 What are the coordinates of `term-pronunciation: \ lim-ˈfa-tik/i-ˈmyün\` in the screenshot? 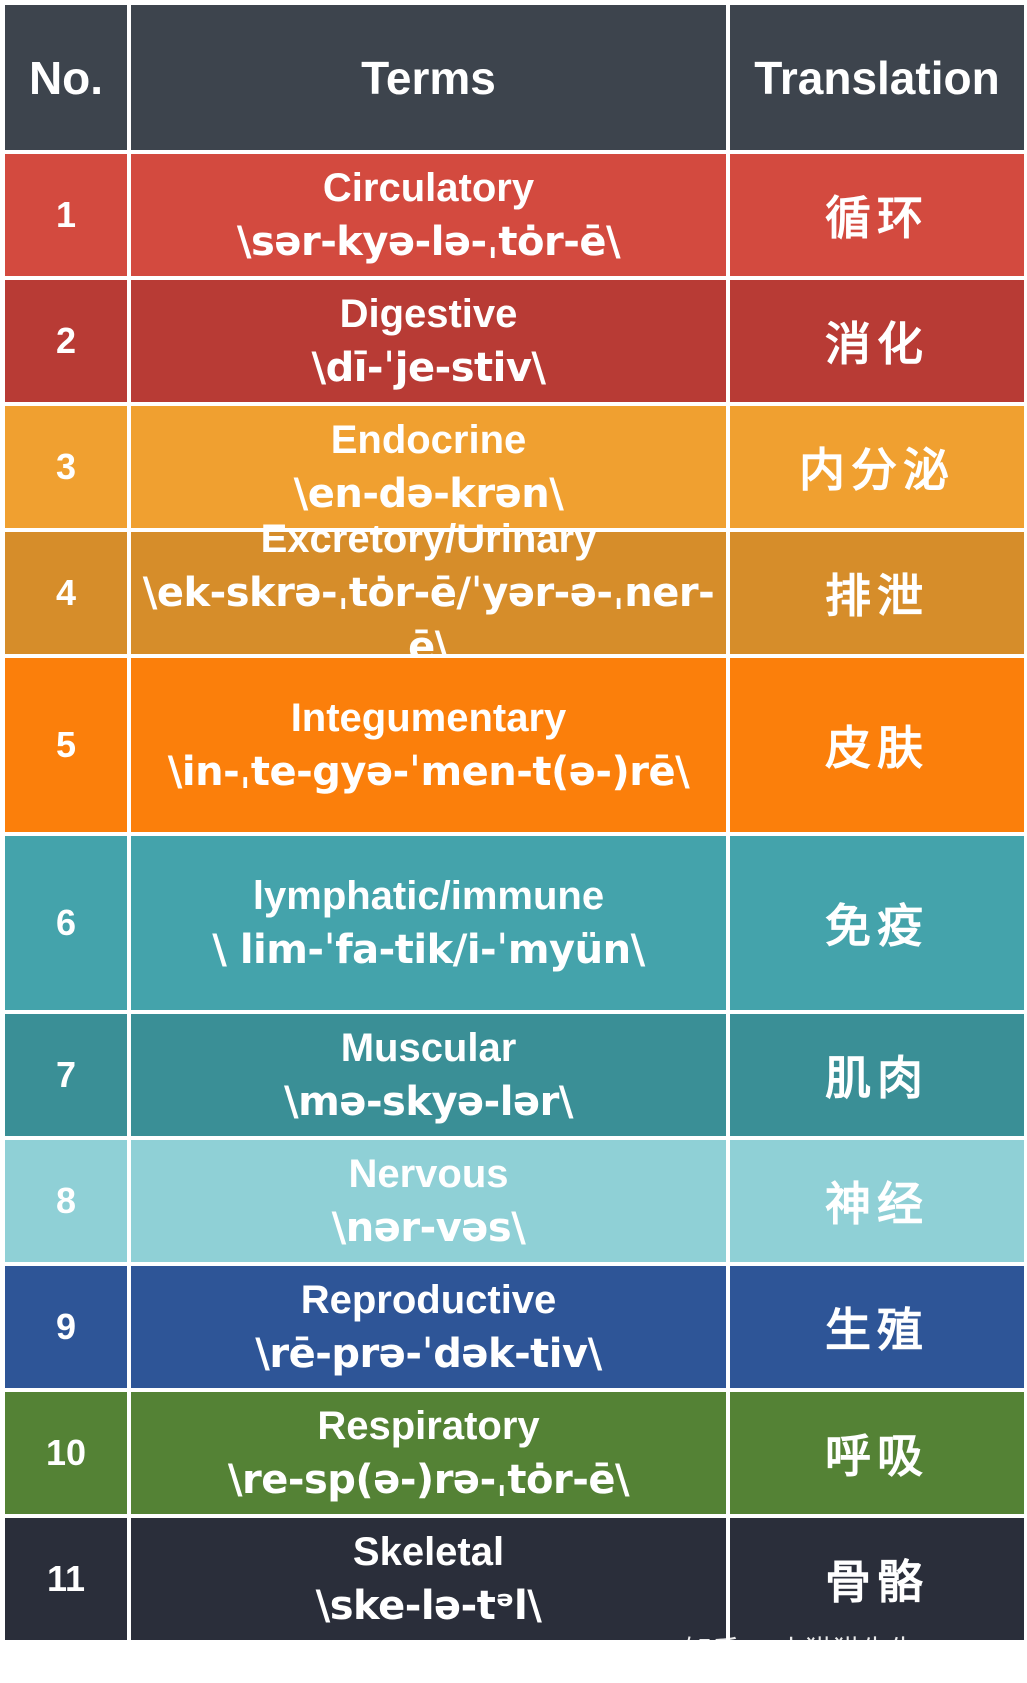 It's located at (428, 950).